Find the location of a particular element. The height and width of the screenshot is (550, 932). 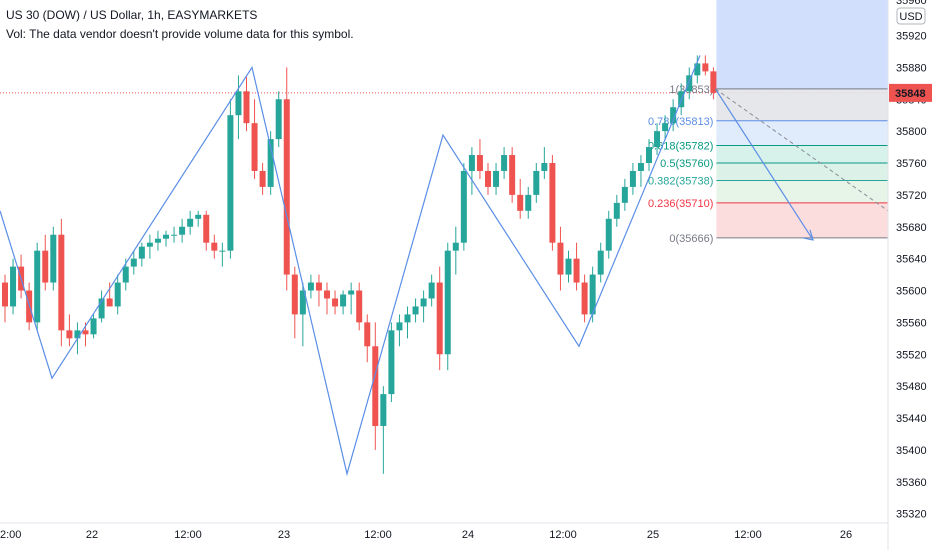

price-tick-label: 35760 is located at coordinates (911, 164).